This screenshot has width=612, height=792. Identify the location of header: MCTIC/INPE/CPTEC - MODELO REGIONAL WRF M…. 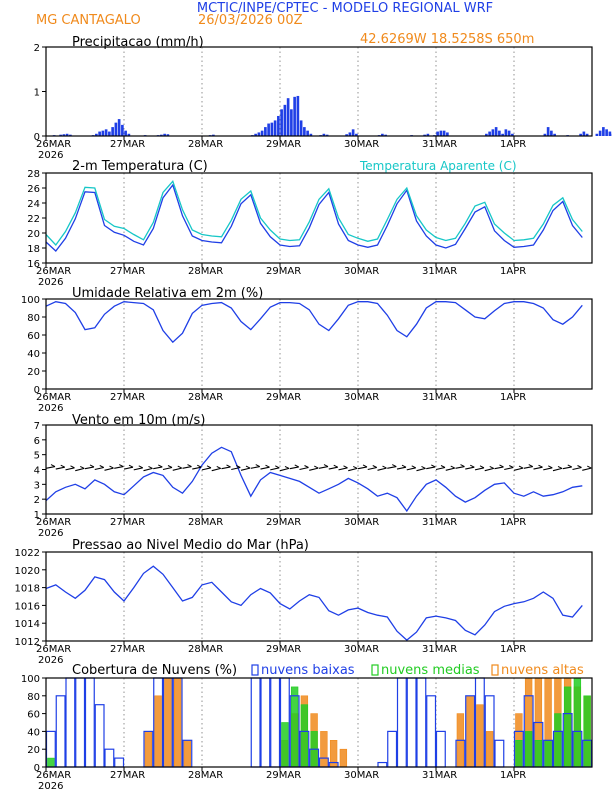
(285, 24).